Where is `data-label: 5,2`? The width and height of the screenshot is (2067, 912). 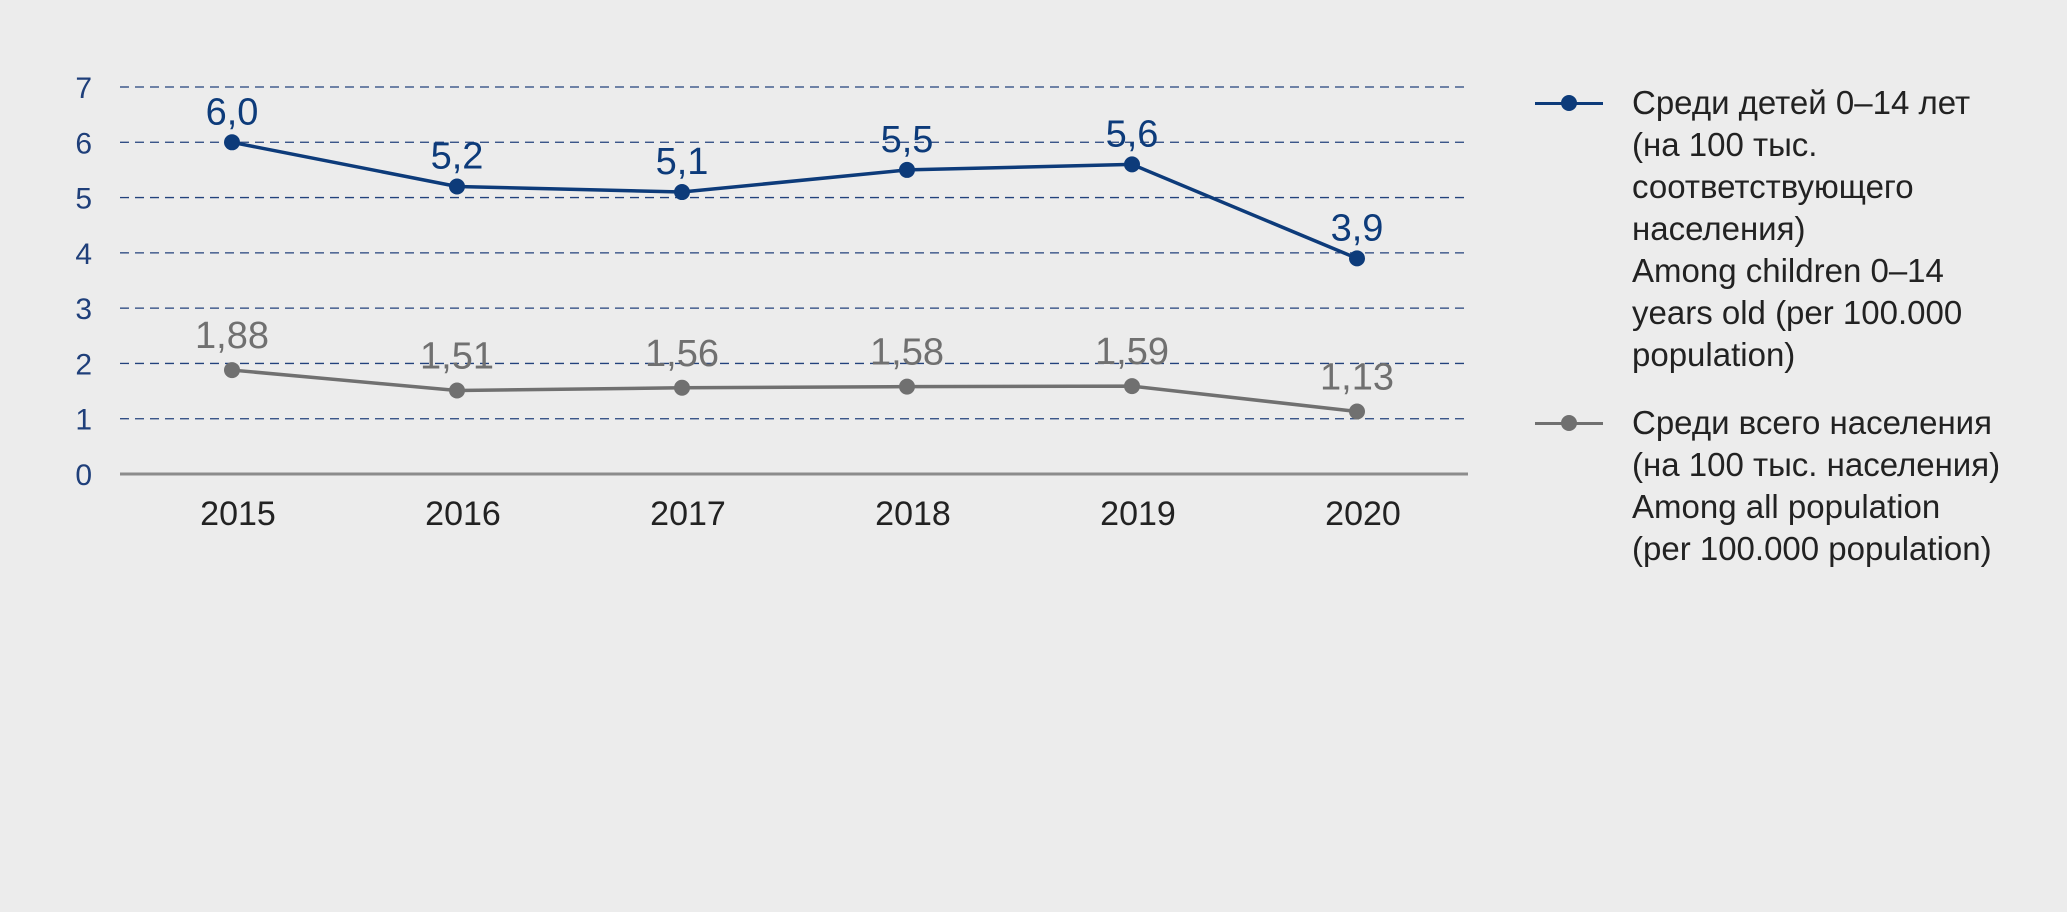 data-label: 5,2 is located at coordinates (457, 157).